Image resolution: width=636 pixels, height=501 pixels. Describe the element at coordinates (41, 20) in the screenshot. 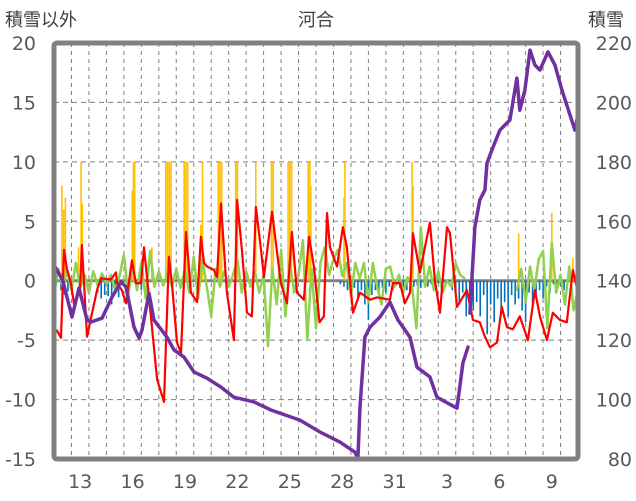

I see `left-axis-title: 積雪以外` at that location.